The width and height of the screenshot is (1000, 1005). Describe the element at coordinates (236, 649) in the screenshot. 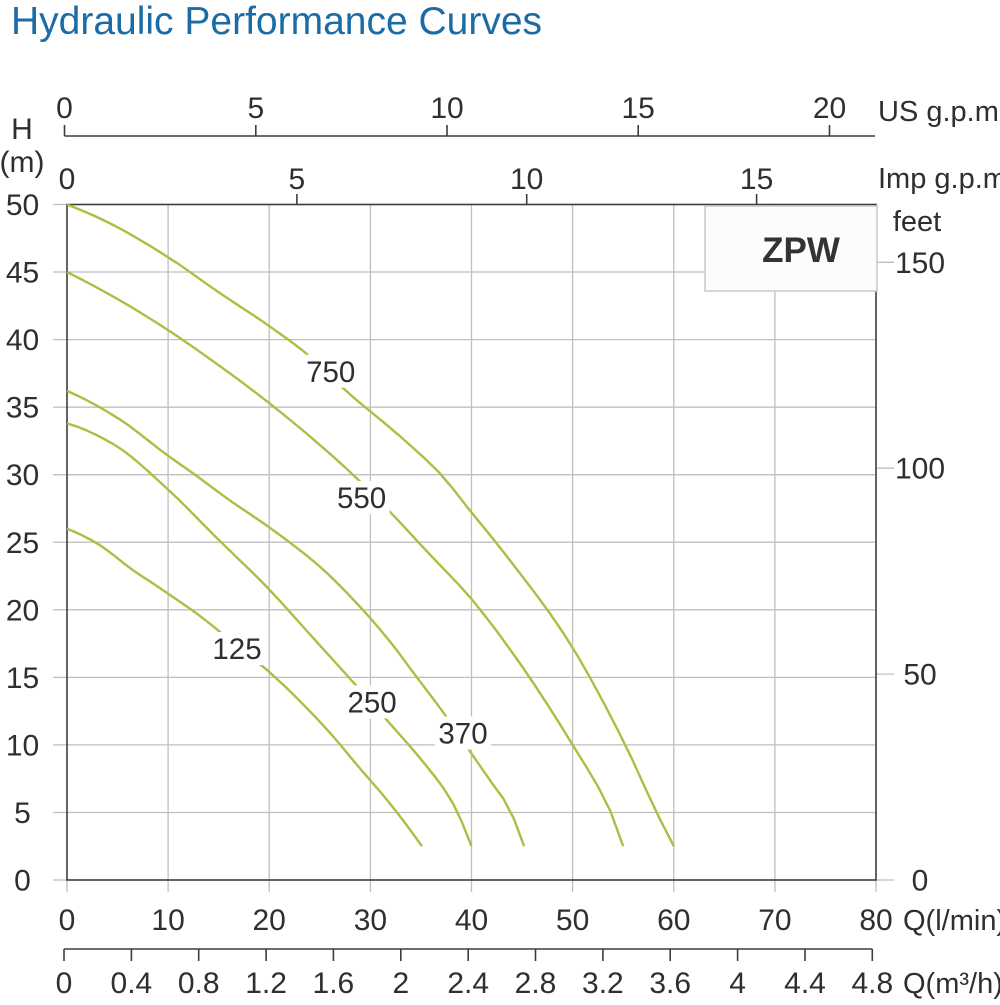

I see `svg-text: 125` at that location.